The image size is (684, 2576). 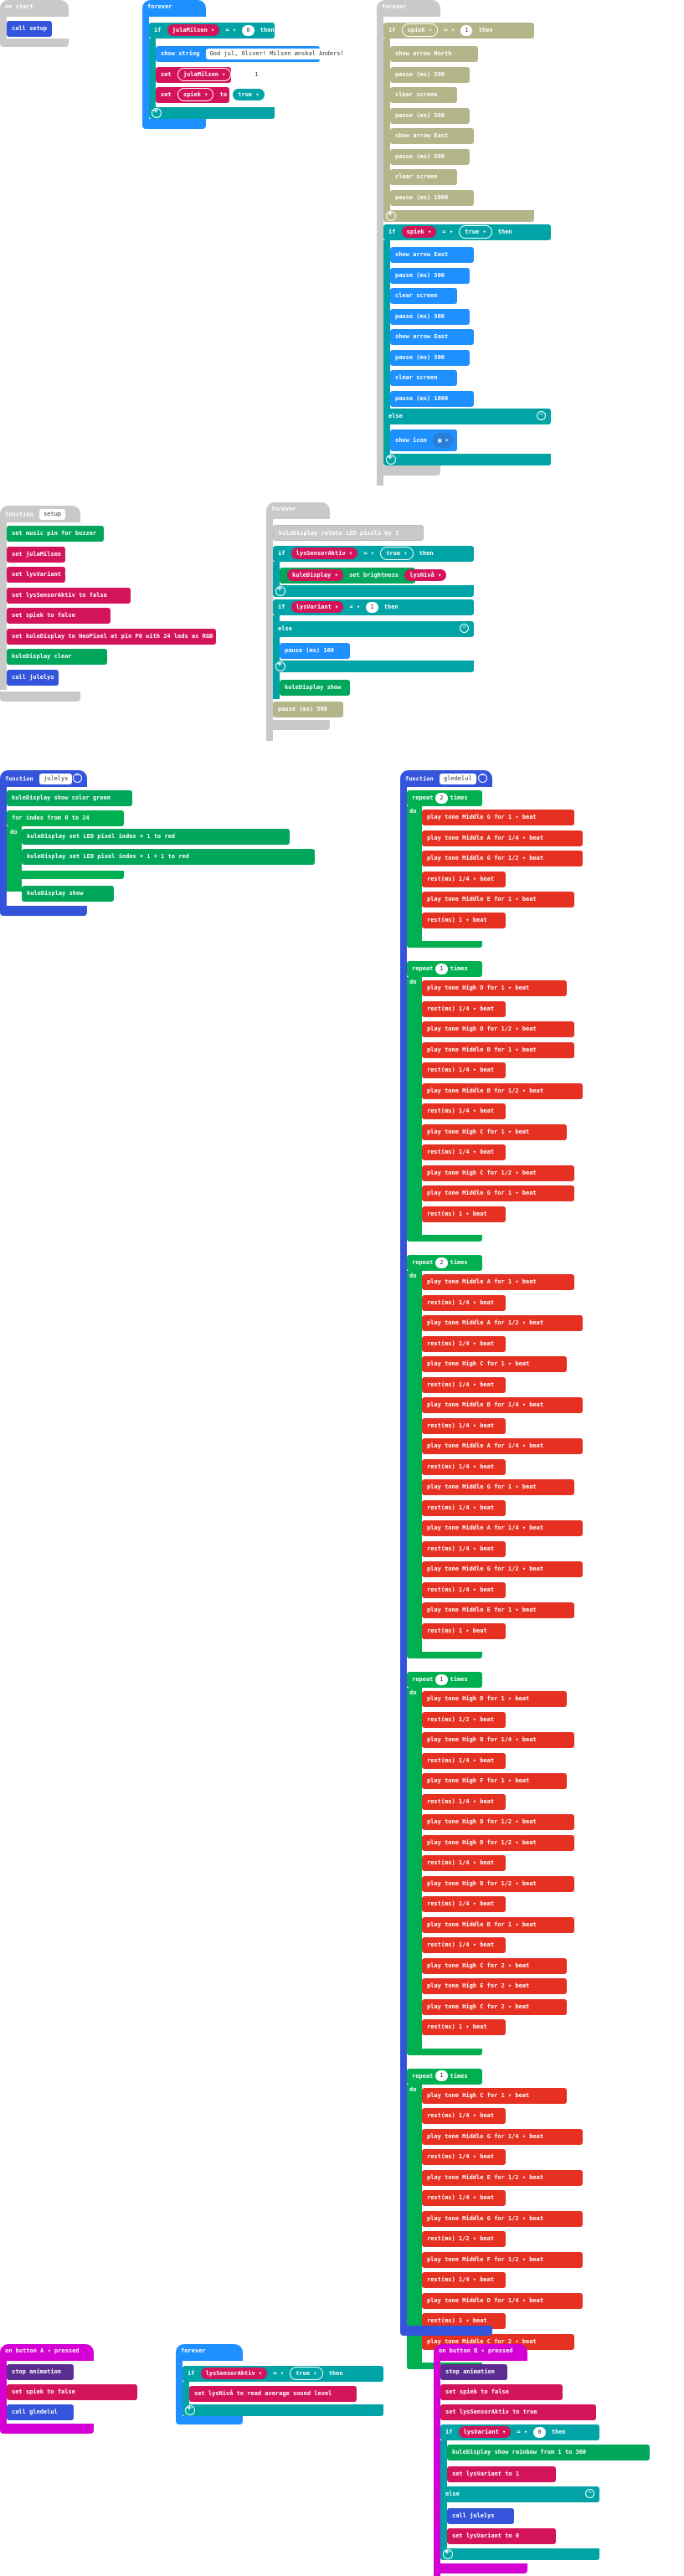 What do you see at coordinates (464, 2239) in the screenshot?
I see `rest-block: rest(ms) 1/2 ▾ beat` at bounding box center [464, 2239].